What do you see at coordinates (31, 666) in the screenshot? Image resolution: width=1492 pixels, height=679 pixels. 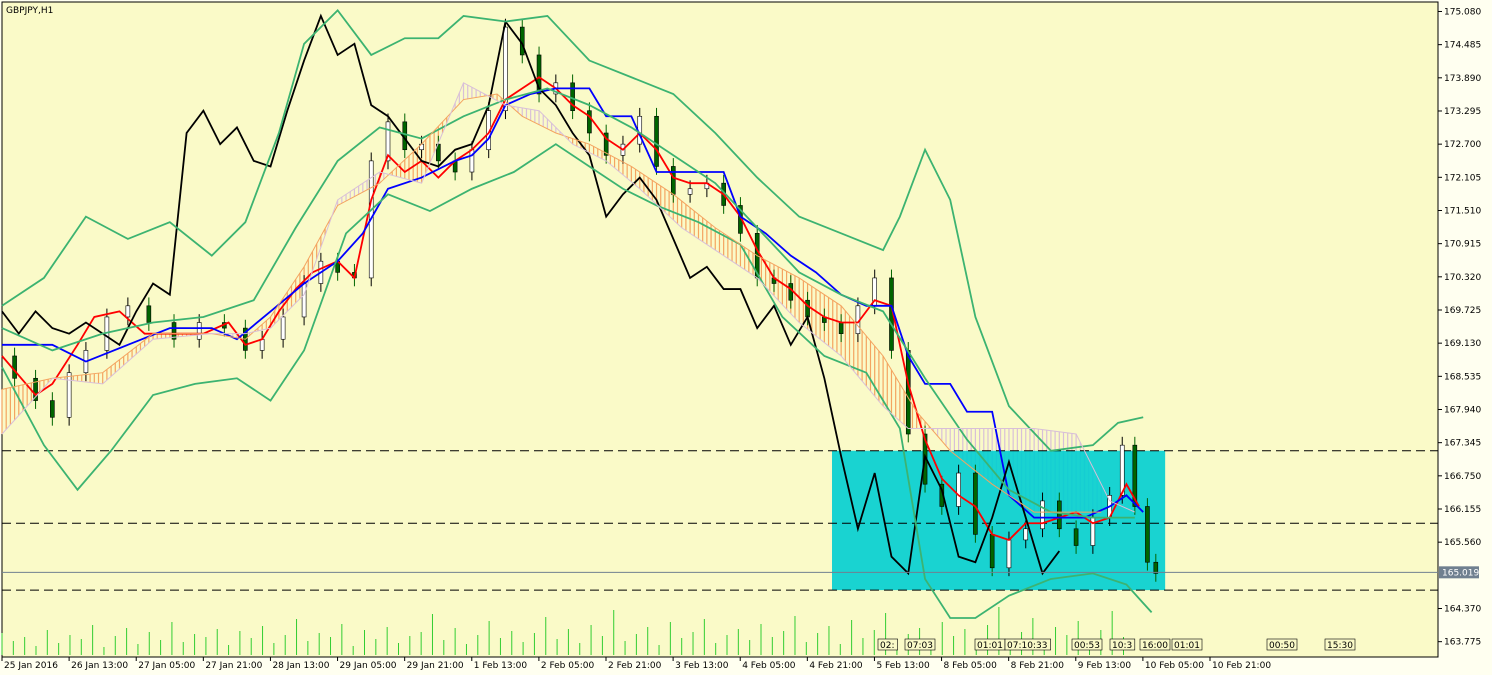 I see `x-tick-label: 25 Jan 2016` at bounding box center [31, 666].